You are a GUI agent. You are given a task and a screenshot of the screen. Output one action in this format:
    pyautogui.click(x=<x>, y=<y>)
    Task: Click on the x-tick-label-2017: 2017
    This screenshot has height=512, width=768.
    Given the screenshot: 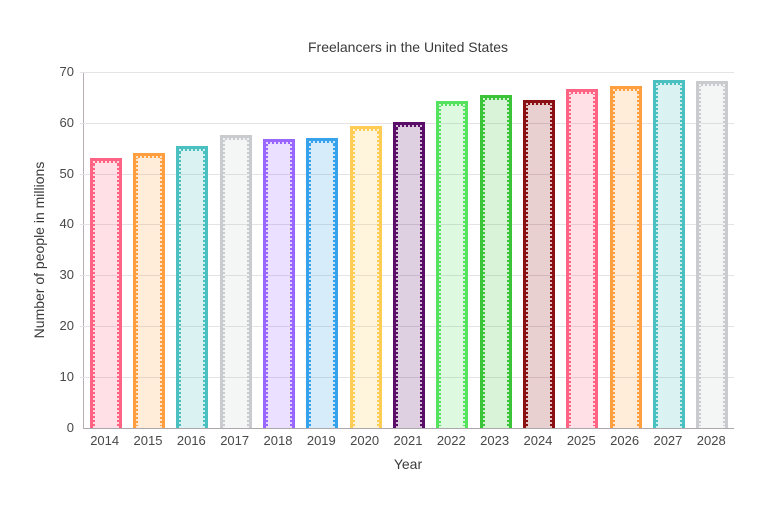 What is the action you would take?
    pyautogui.click(x=235, y=440)
    